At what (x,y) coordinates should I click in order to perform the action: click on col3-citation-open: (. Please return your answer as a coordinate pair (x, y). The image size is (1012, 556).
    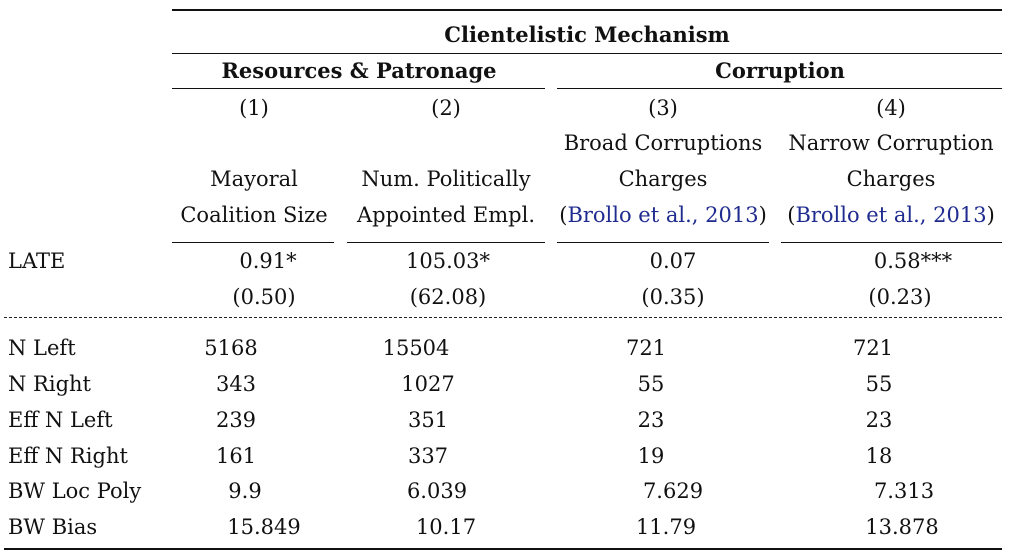
    Looking at the image, I should click on (563, 215).